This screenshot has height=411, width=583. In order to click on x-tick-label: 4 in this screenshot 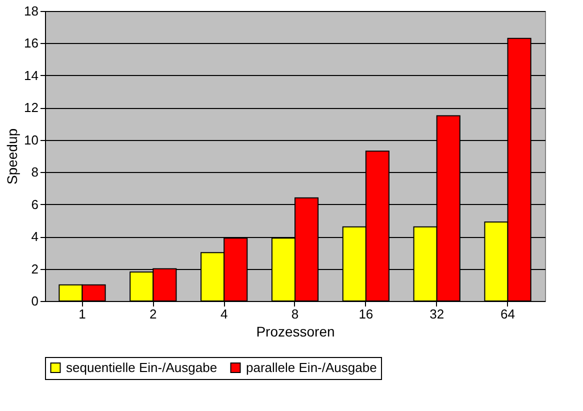, I will do `click(224, 314)`.